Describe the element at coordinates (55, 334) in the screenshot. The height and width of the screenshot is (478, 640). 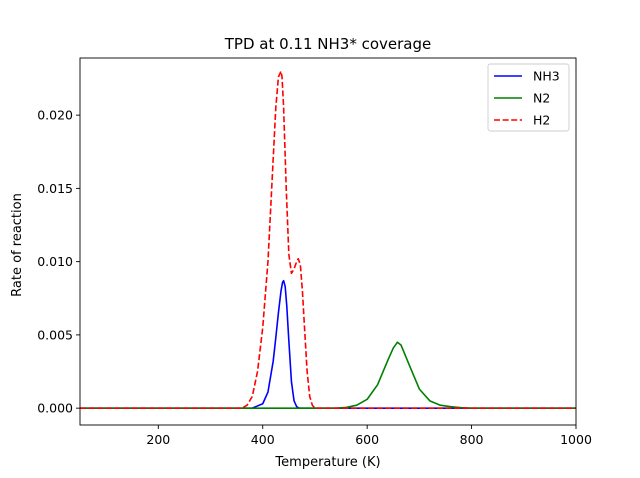
I see `y-tick-label: 0.005` at that location.